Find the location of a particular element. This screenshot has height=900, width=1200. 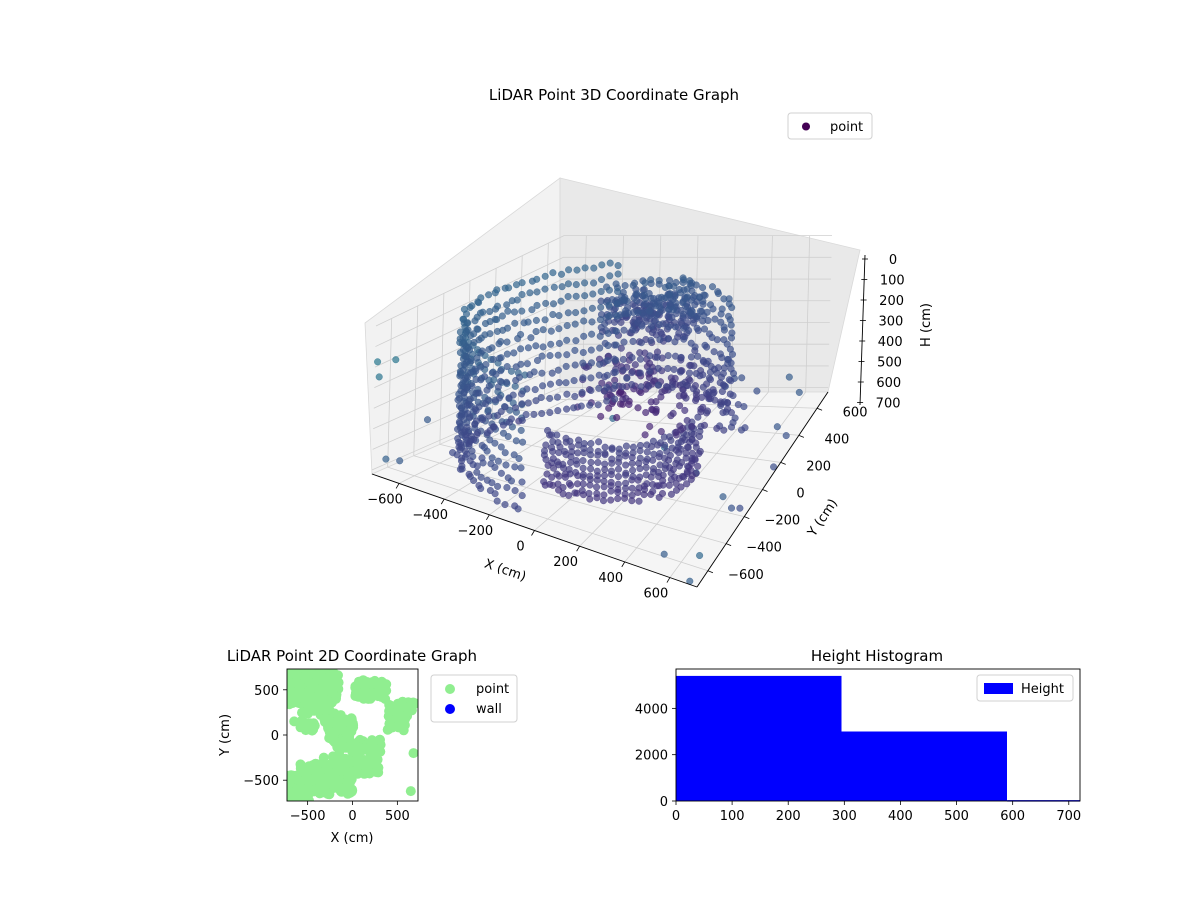

histogram-frame is located at coordinates (878, 735).